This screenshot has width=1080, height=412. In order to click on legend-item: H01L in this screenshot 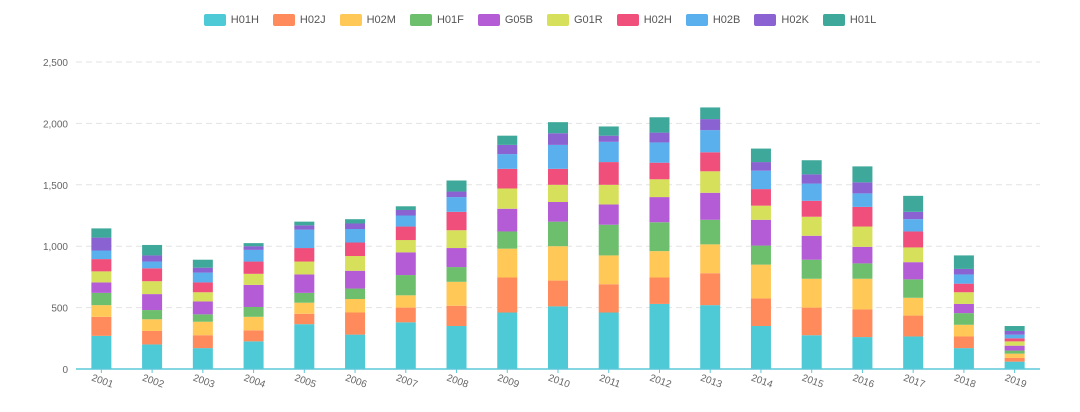, I will do `click(849, 20)`.